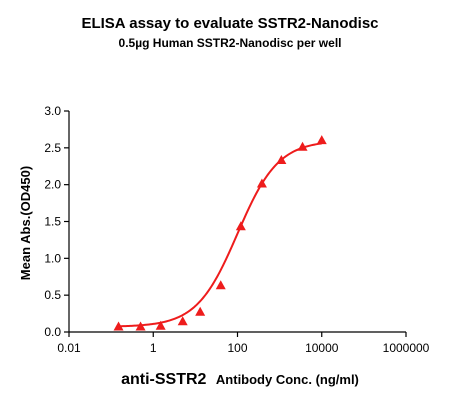 The width and height of the screenshot is (450, 400). Describe the element at coordinates (52, 185) in the screenshot. I see `y-tick-label: 2.0` at that location.